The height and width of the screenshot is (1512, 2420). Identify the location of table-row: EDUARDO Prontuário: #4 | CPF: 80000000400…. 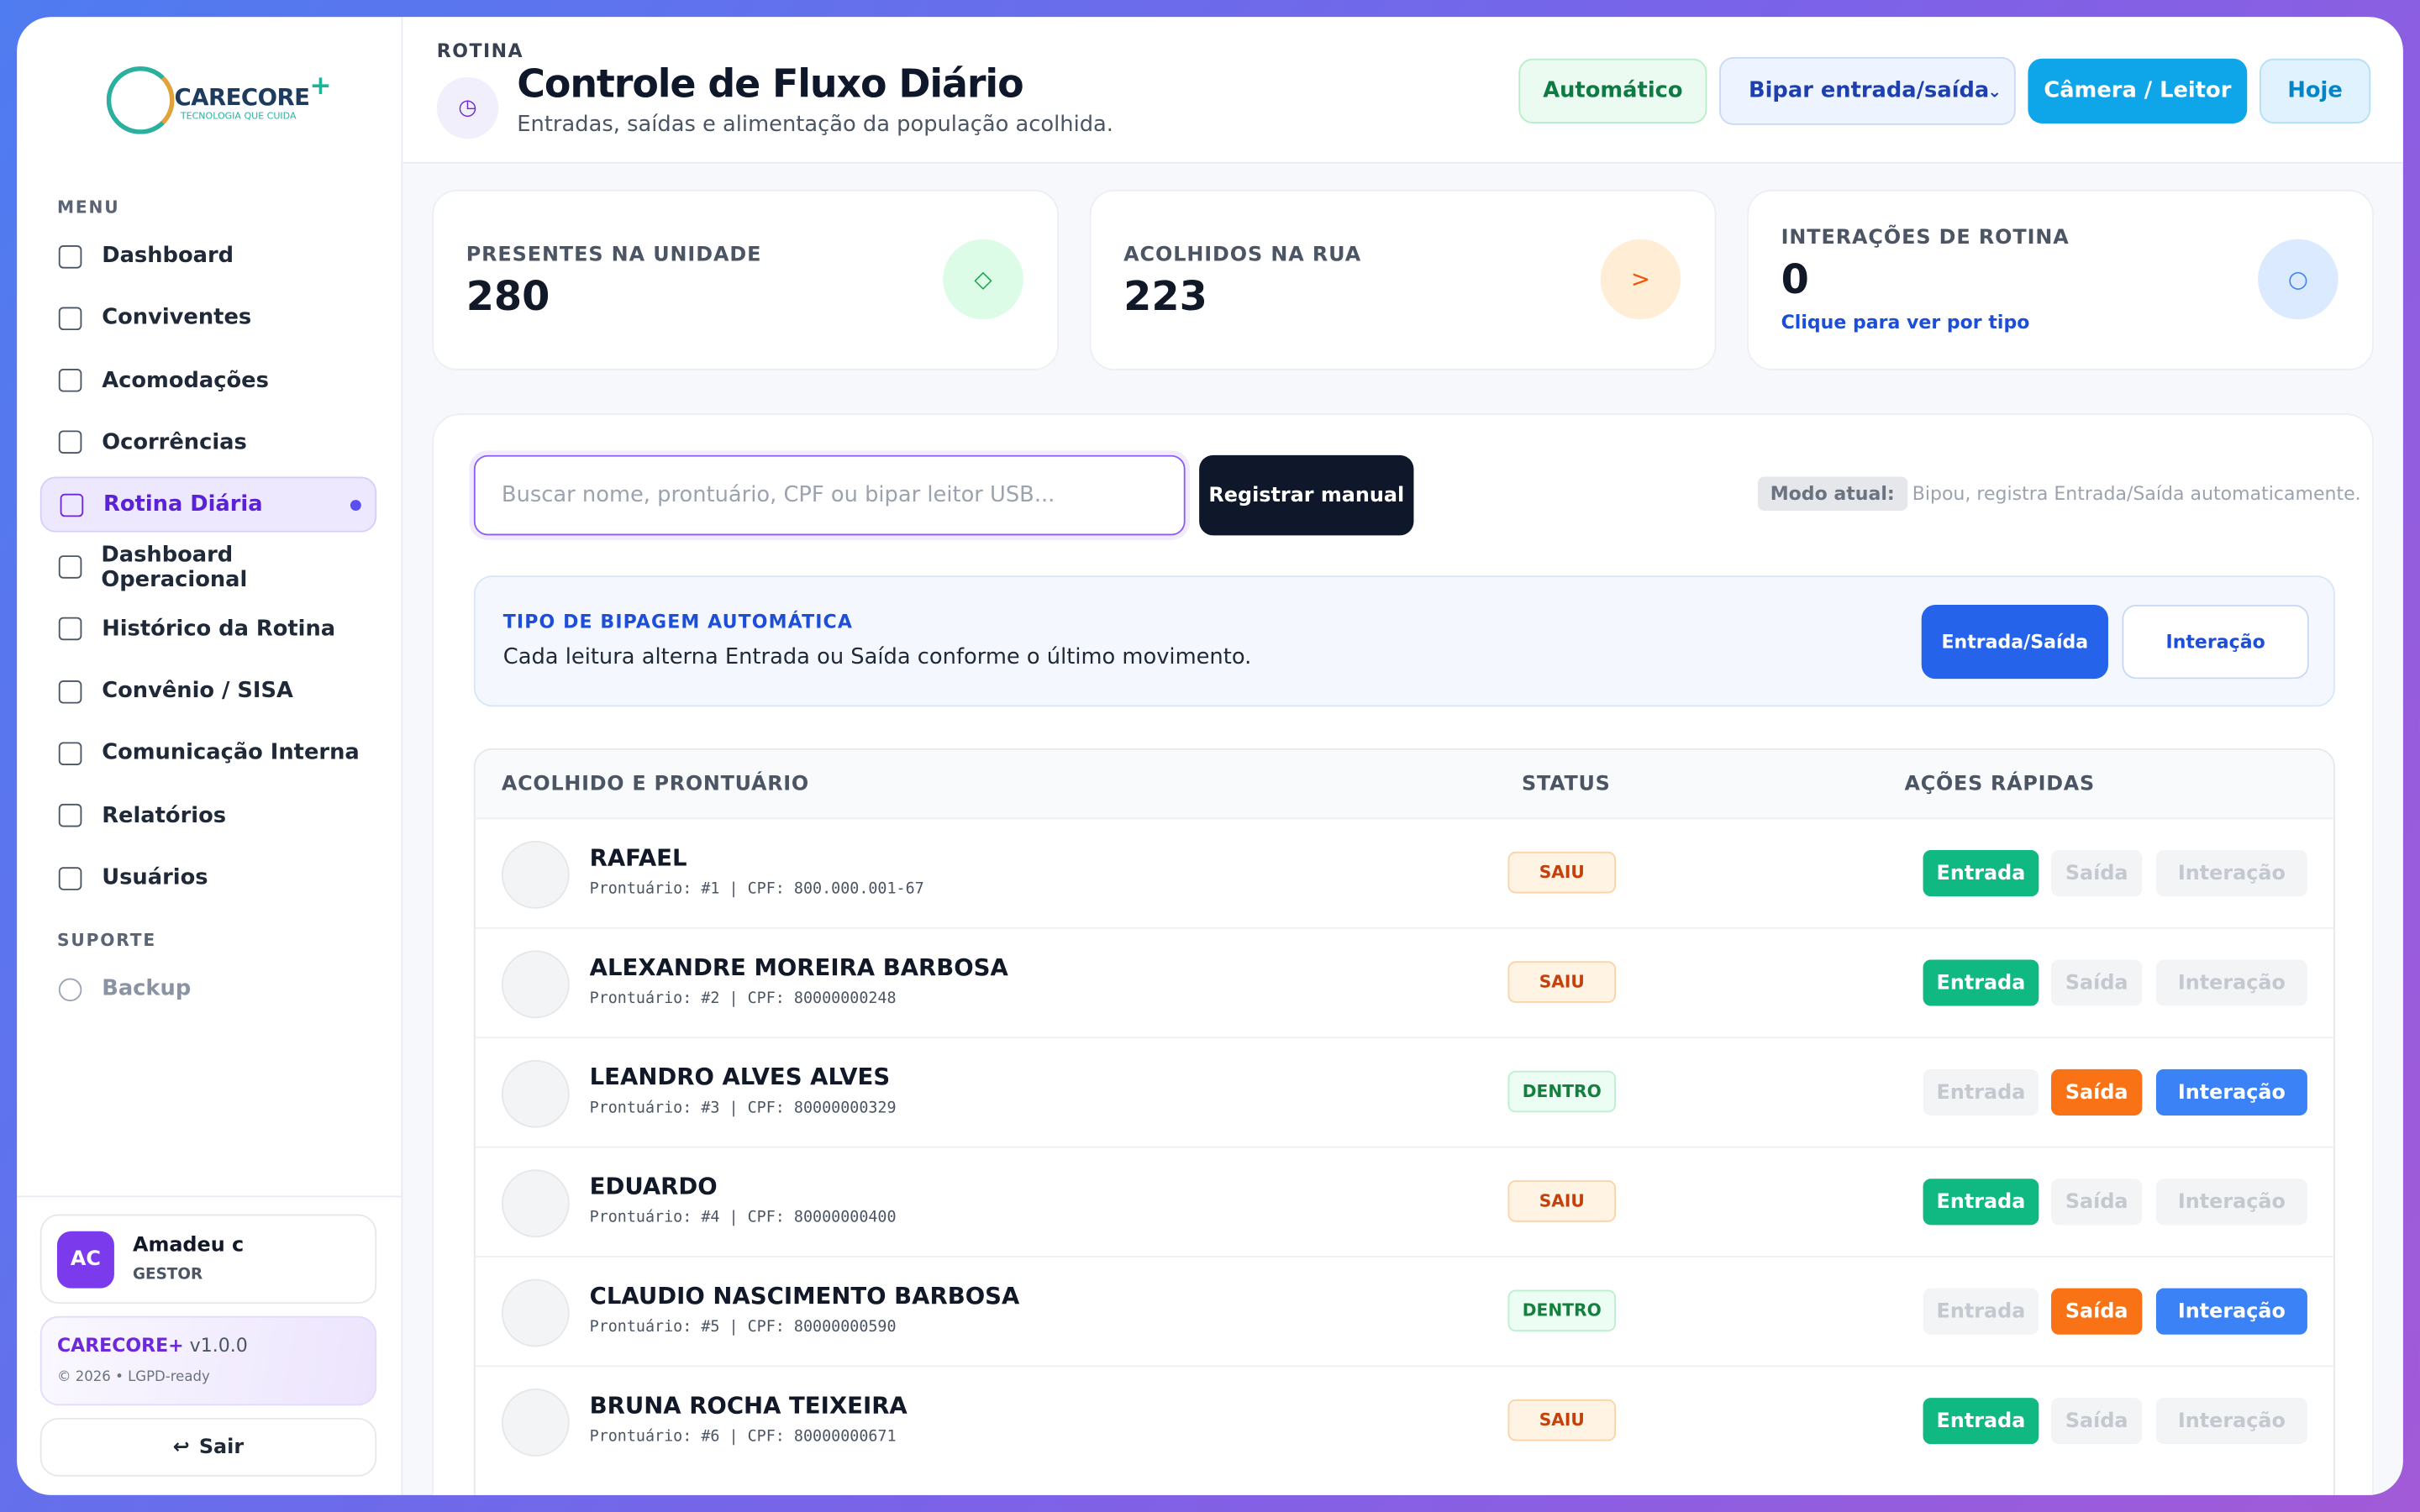
(1405, 1201).